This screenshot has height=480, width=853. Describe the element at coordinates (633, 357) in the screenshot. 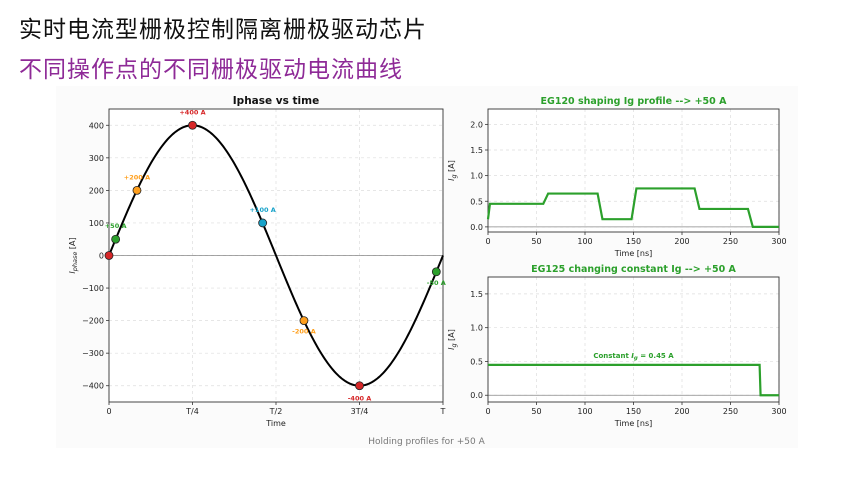

I see `chart3-constant-annotation: Constant Ig = 0.45 A` at that location.